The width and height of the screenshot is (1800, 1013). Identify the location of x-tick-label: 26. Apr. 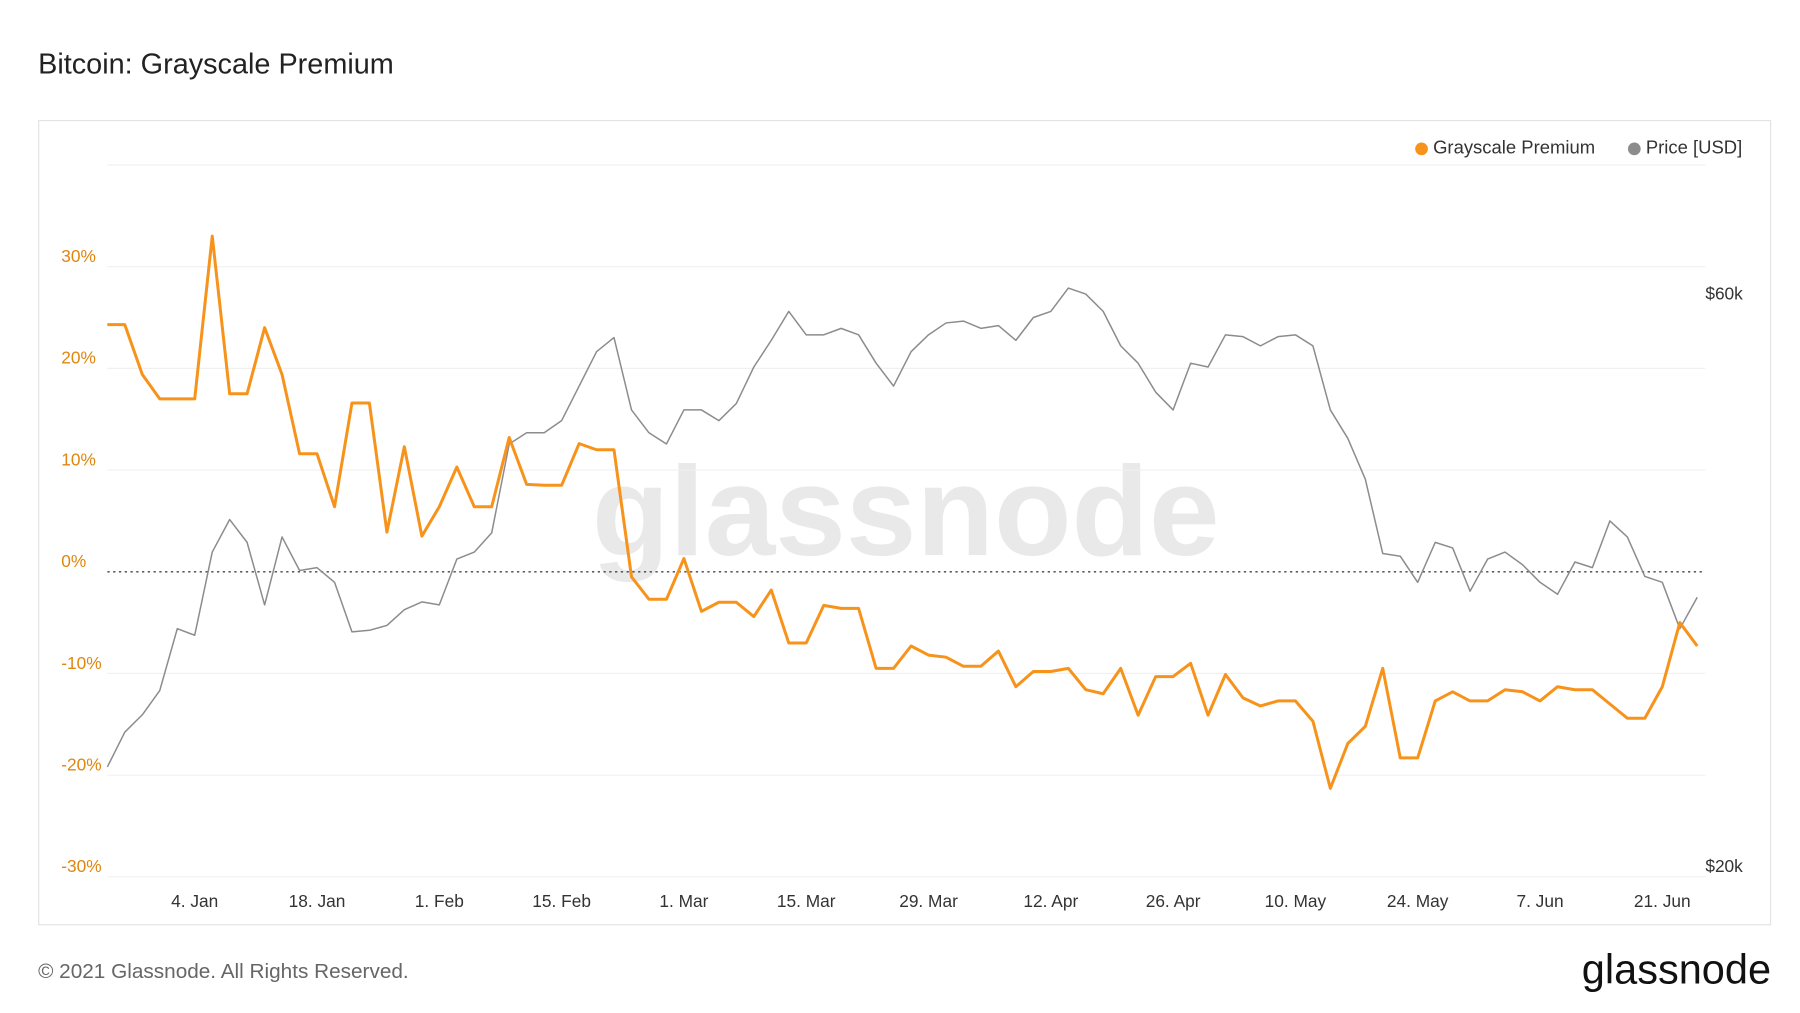
(1173, 901).